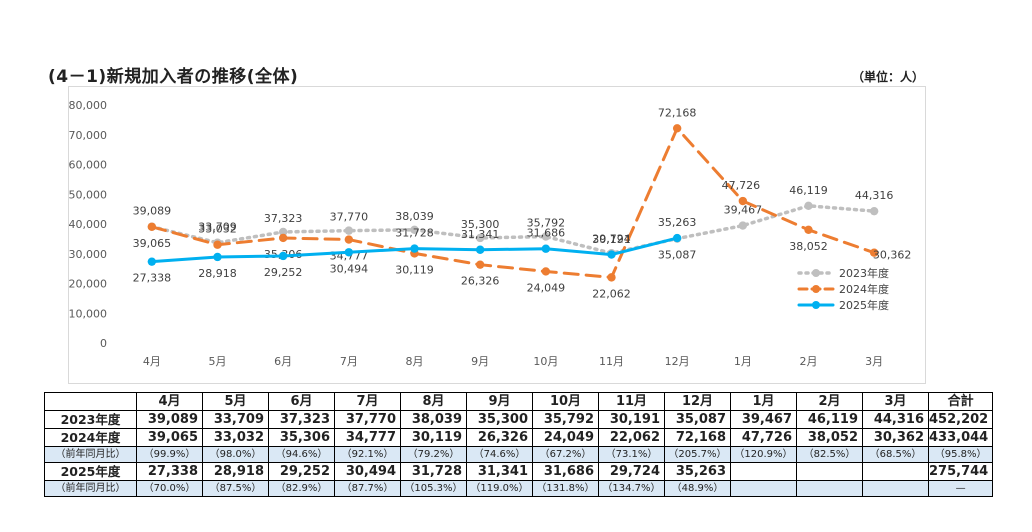 The width and height of the screenshot is (1032, 532). I want to click on table-cell: 37,770, so click(367, 419).